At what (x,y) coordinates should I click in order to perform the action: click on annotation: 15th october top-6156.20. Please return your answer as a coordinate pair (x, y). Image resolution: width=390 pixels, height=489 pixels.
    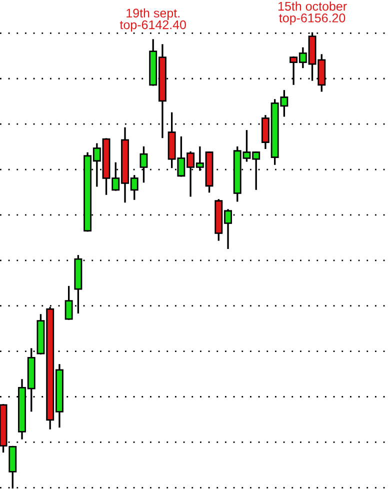
    Looking at the image, I should click on (312, 13).